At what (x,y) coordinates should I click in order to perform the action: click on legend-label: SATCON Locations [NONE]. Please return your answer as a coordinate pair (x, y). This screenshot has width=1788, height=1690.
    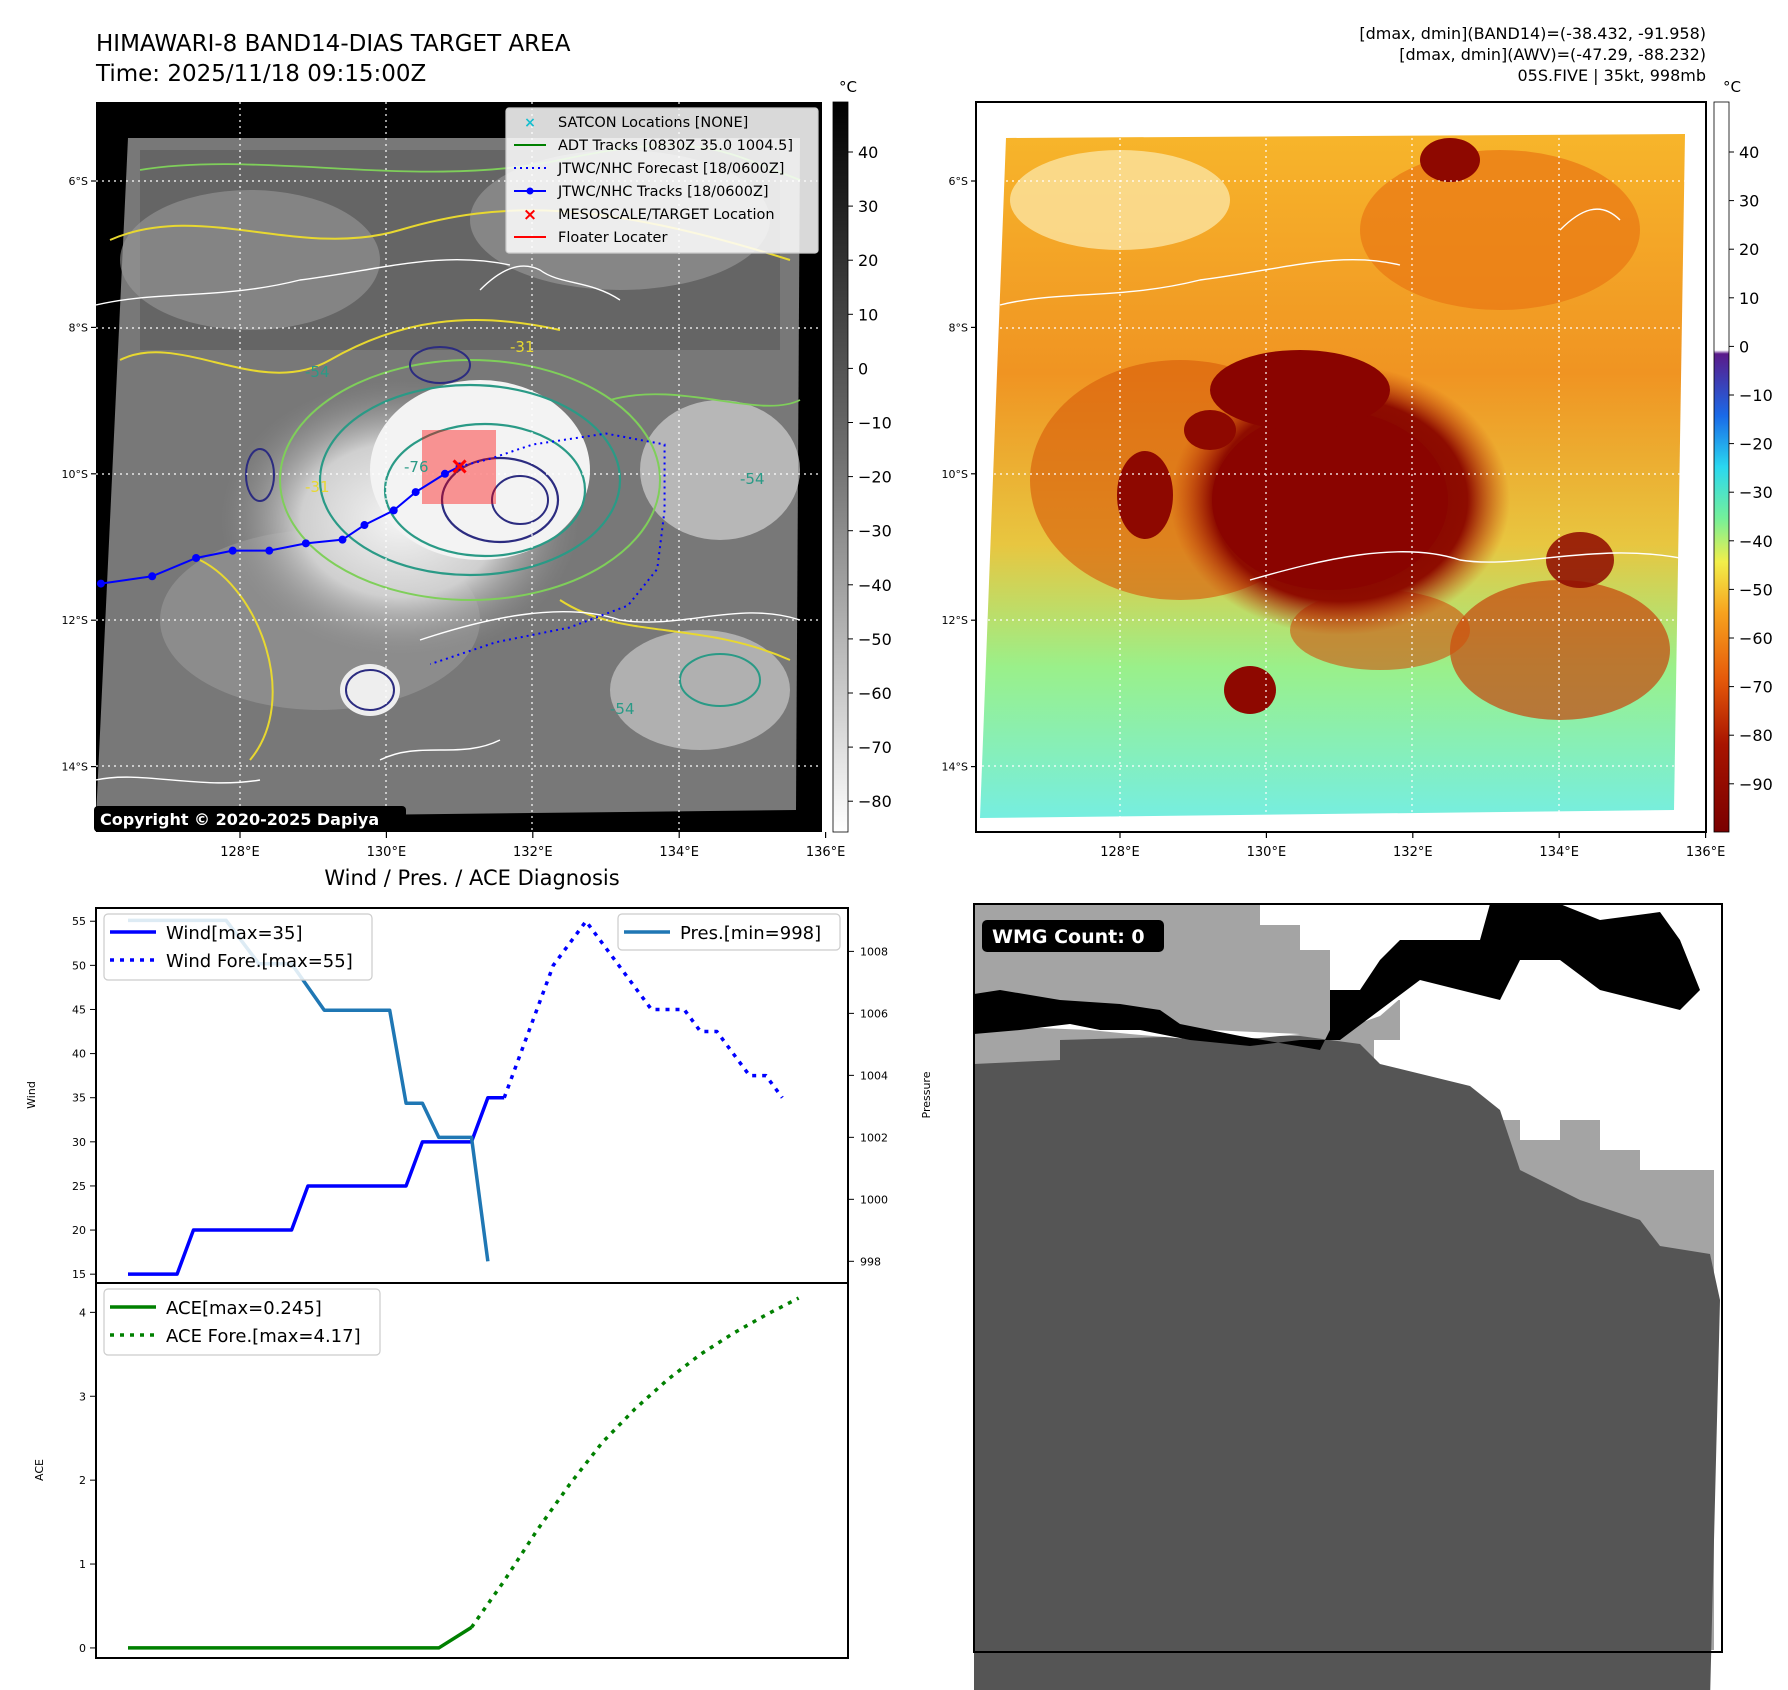
    Looking at the image, I should click on (653, 123).